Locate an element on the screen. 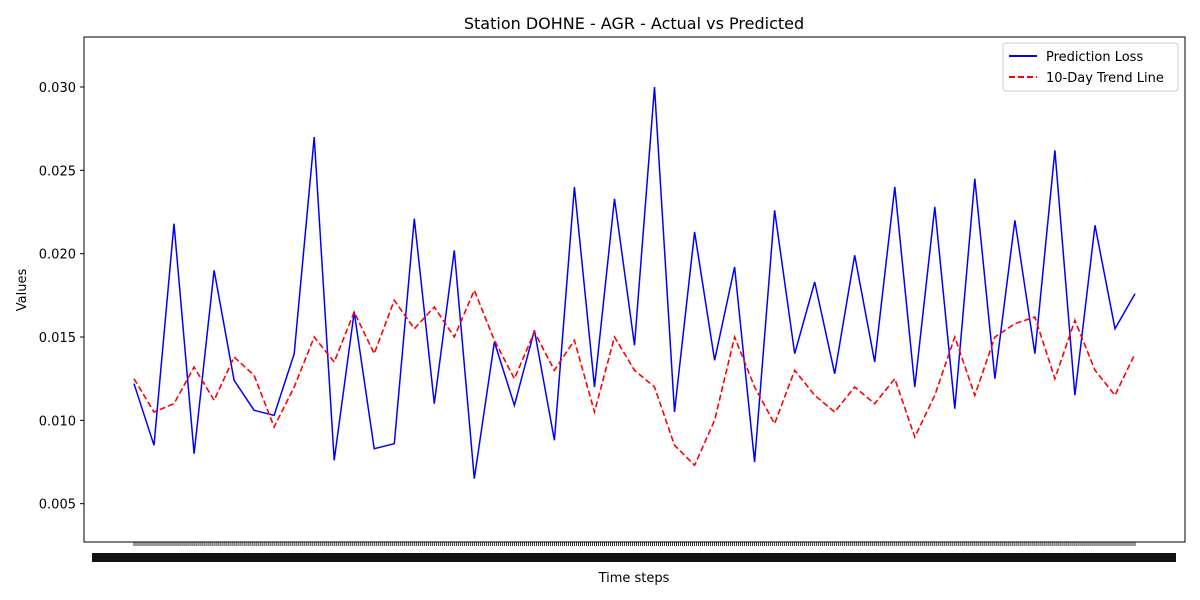 Image resolution: width=1200 pixels, height=600 pixels. x-axis-ticks is located at coordinates (634, 552).